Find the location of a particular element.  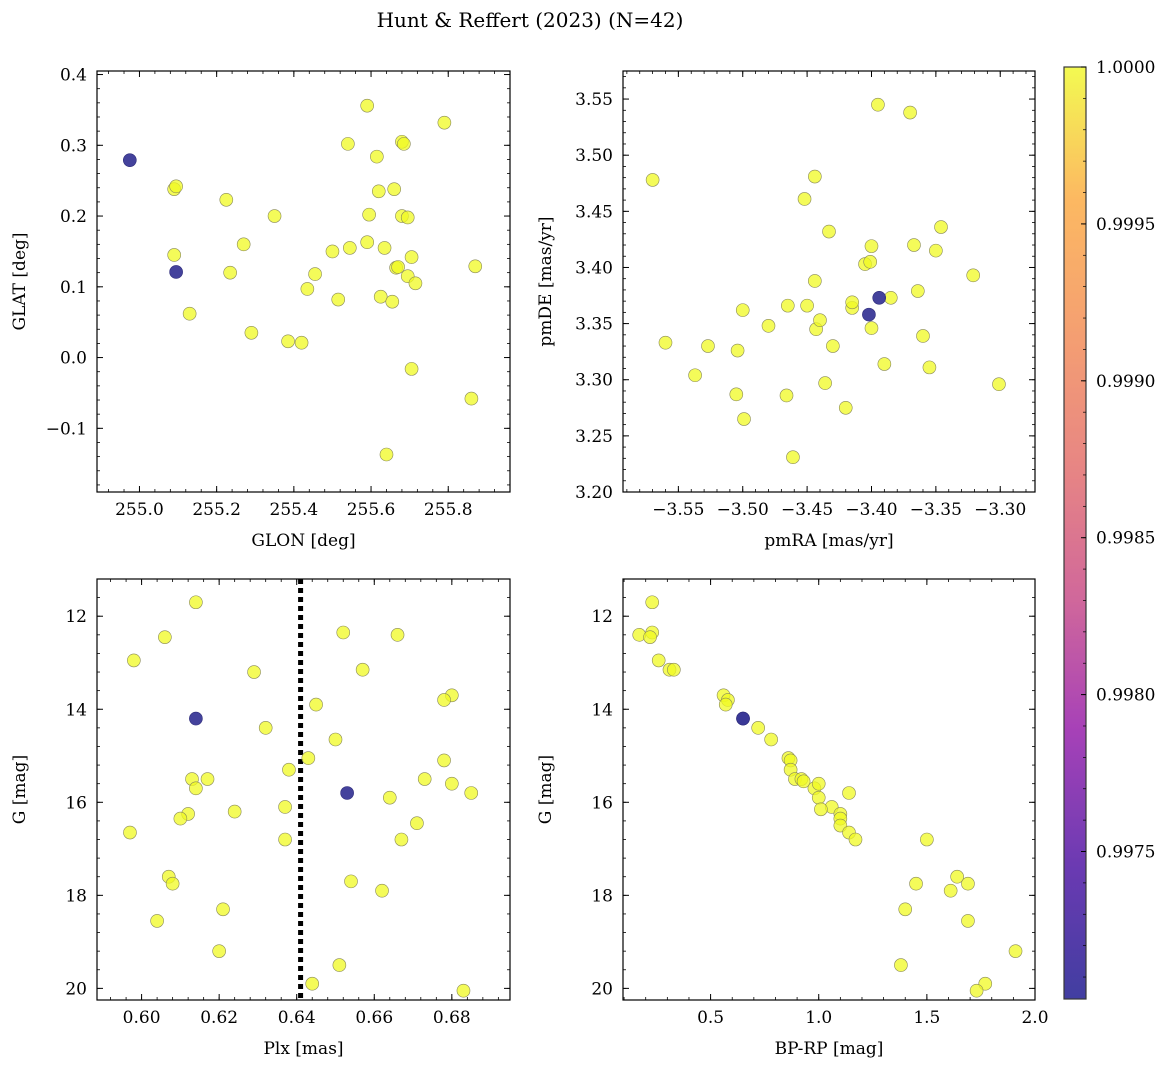

x-axis-label: BP-RP [mag] is located at coordinates (829, 1049).